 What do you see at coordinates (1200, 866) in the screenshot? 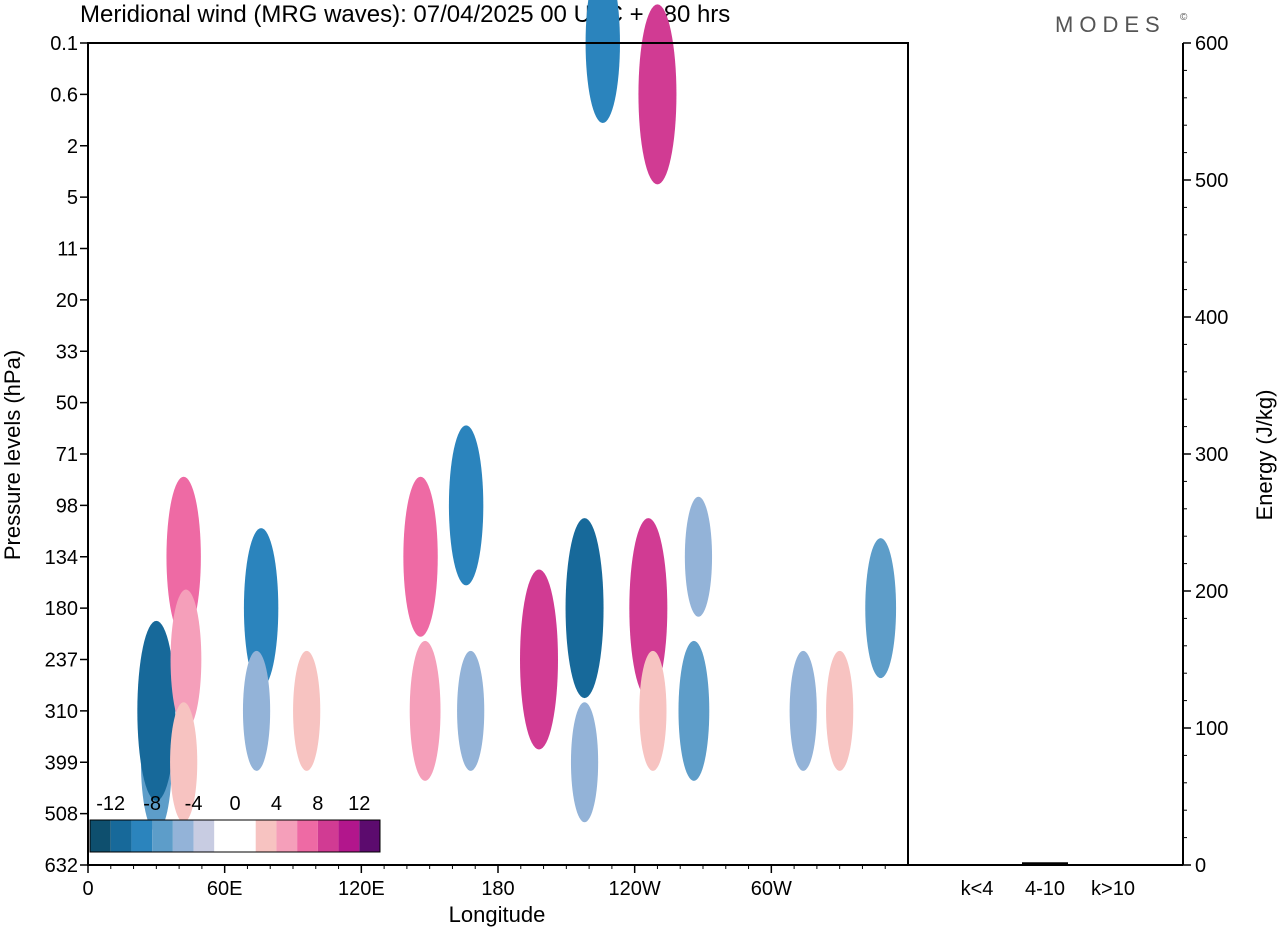
I see `energy-tick: 0` at bounding box center [1200, 866].